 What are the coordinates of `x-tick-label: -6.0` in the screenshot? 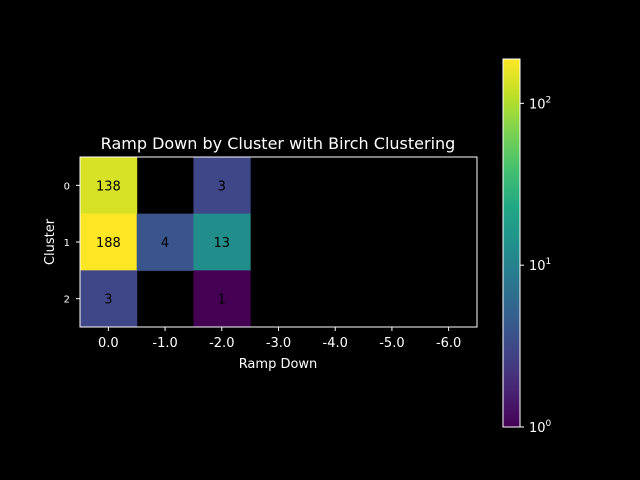 It's located at (448, 343).